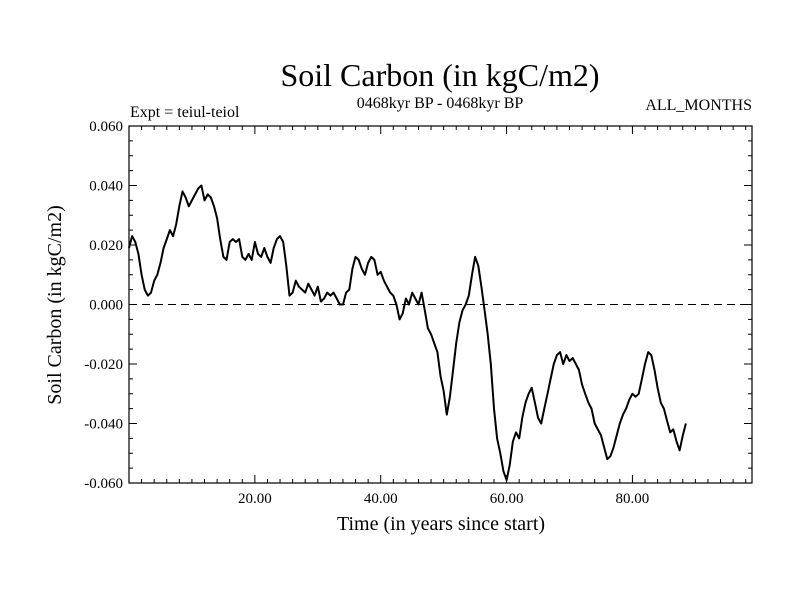 The height and width of the screenshot is (600, 800). Describe the element at coordinates (698, 105) in the screenshot. I see `period-label: ALL_MONTHS` at that location.